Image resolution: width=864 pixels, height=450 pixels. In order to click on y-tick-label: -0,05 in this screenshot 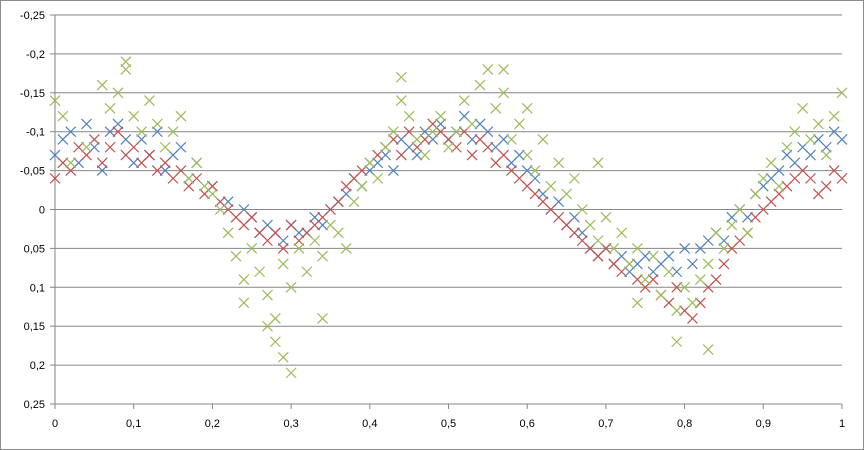, I will do `click(32, 172)`.